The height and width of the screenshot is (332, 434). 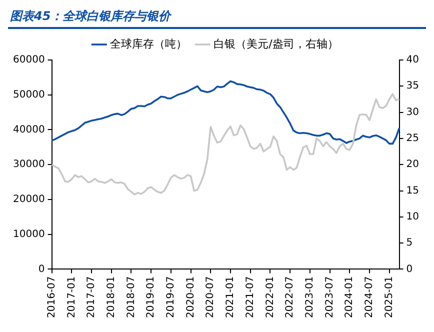 I want to click on y-tick-label: 10000, so click(x=29, y=234).